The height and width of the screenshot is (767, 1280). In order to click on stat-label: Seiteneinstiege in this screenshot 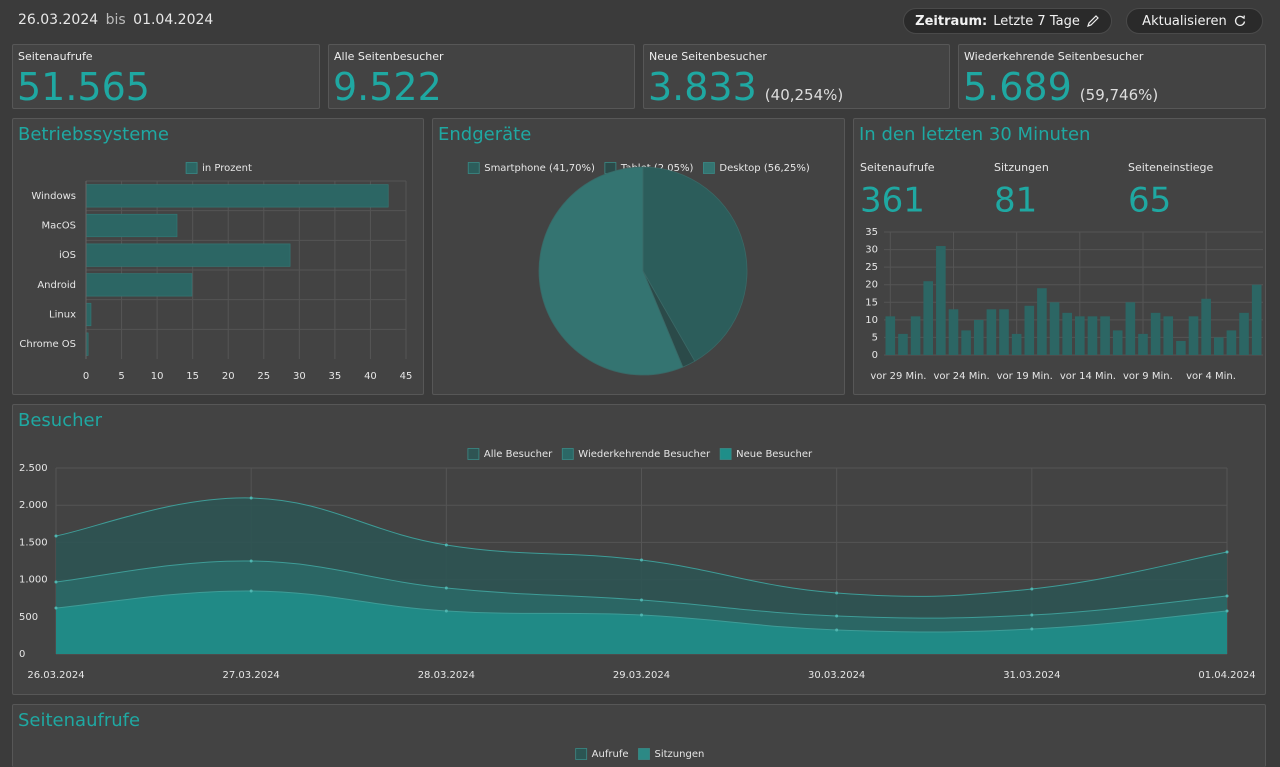, I will do `click(1171, 167)`.